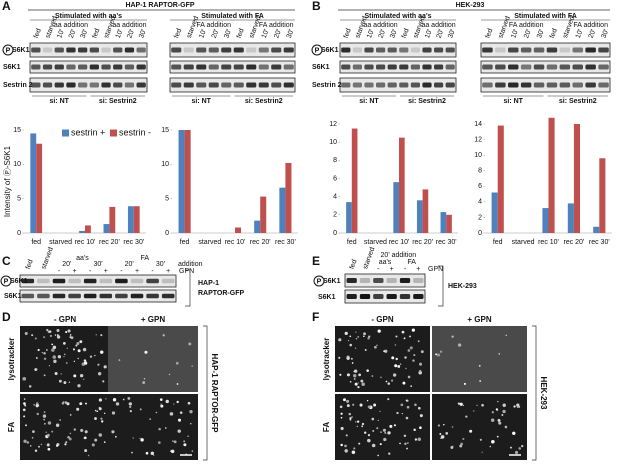  I want to click on lane-label: starved, so click(47, 258).